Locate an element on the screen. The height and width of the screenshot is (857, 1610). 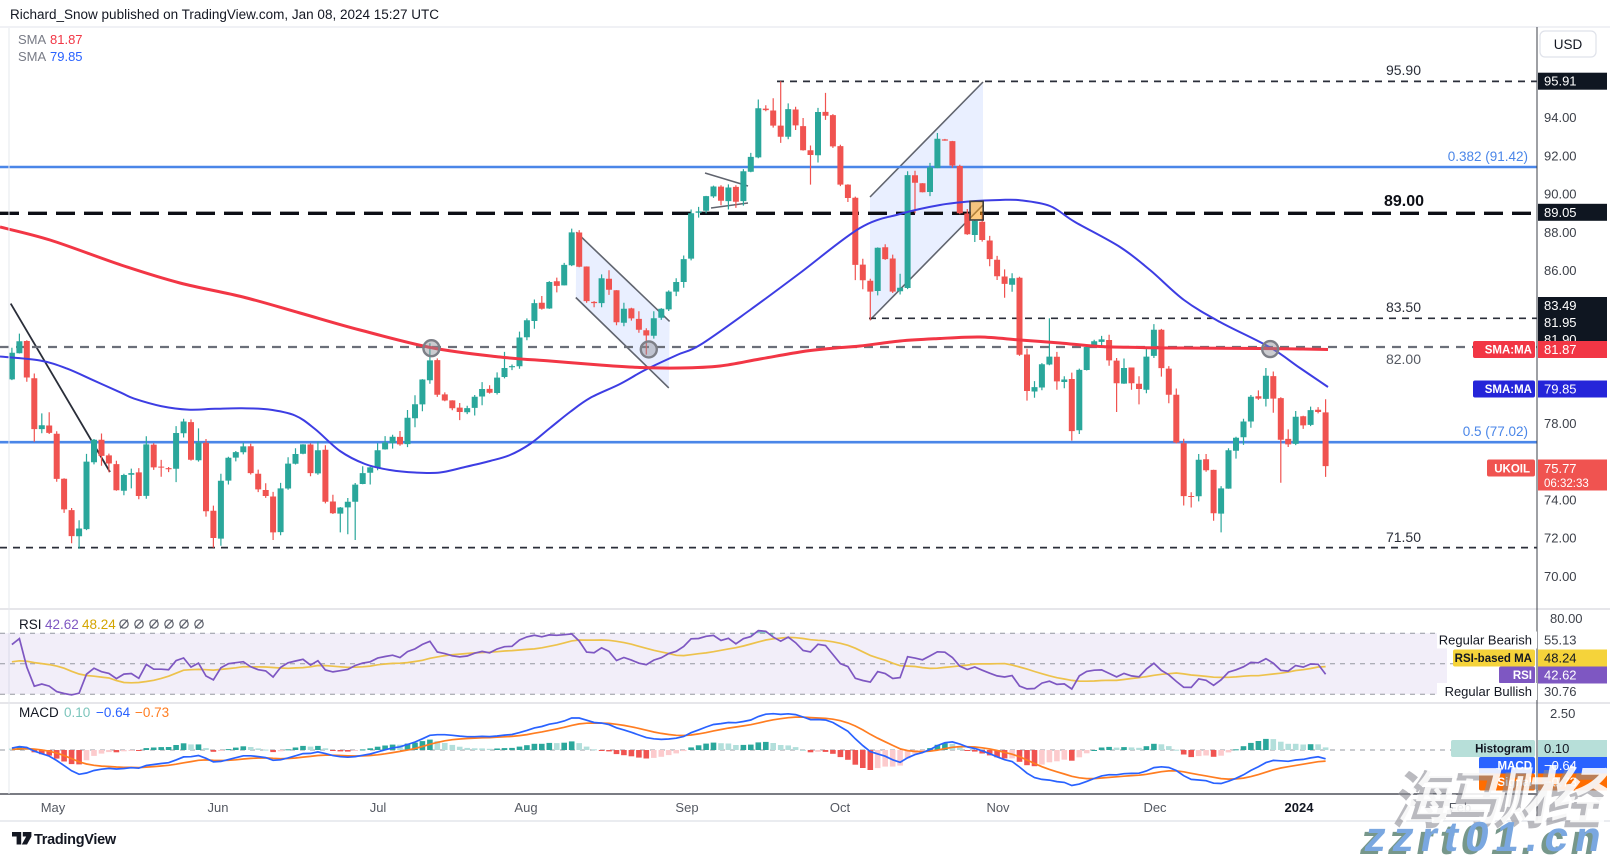
svg-text: 83.49 is located at coordinates (1560, 305).